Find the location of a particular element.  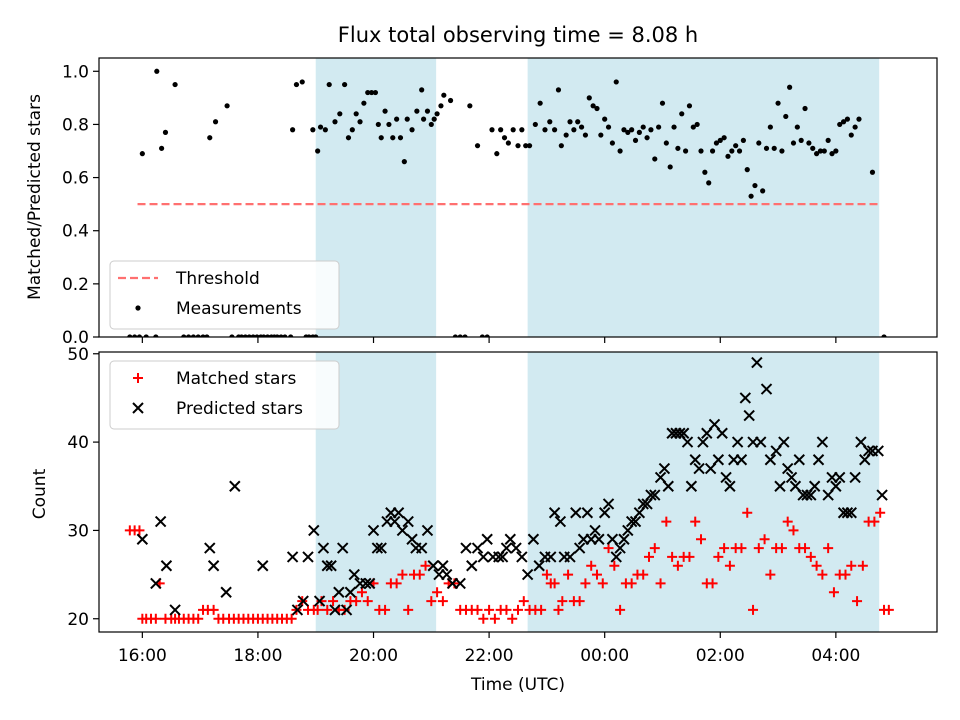

legend-box is located at coordinates (224, 295).